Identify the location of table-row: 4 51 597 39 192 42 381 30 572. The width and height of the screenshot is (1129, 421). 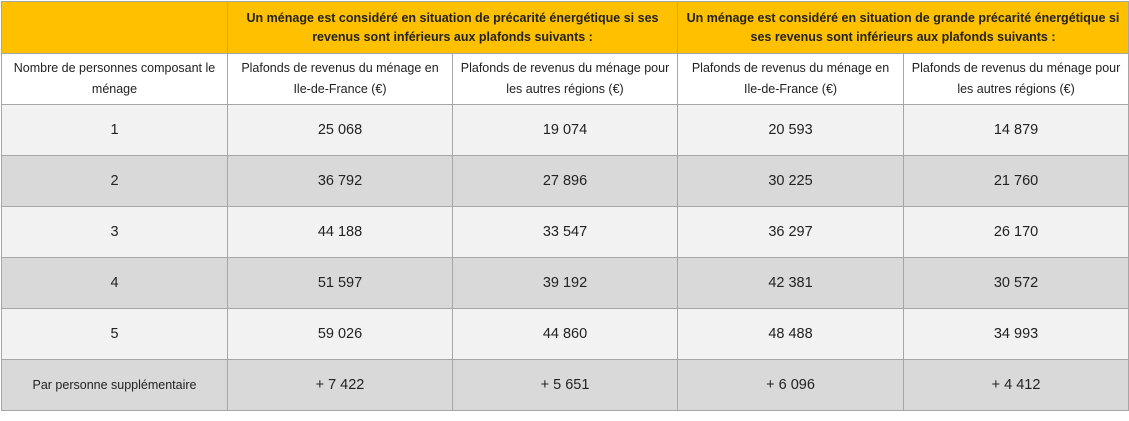
(565, 283).